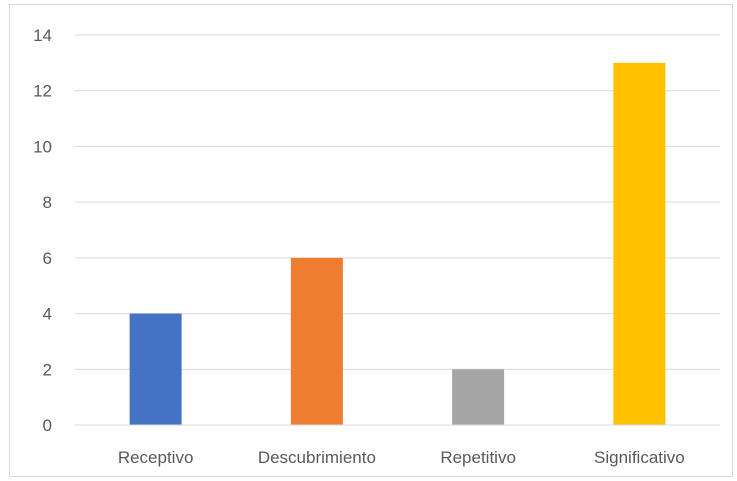  Describe the element at coordinates (639, 243) in the screenshot. I see `bar-significativo` at that location.